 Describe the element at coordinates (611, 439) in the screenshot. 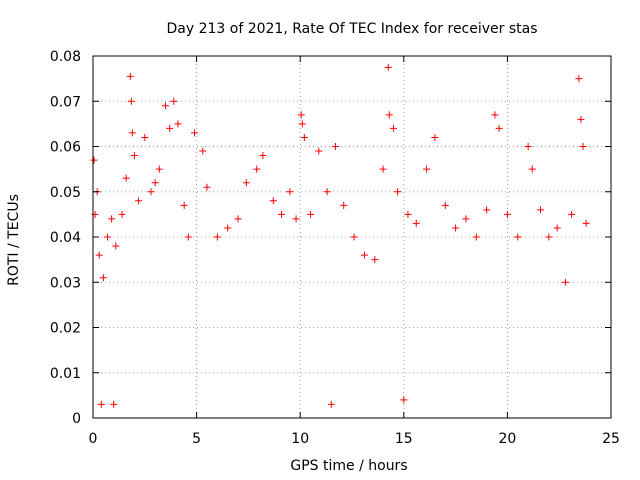

I see `x-tick-label: 25` at that location.